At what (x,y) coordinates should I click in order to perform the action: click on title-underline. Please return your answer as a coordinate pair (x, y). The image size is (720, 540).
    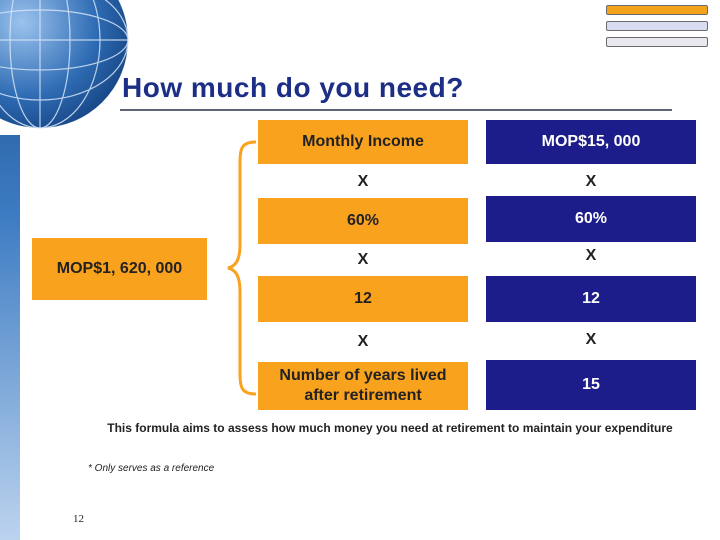
    Looking at the image, I should click on (396, 110).